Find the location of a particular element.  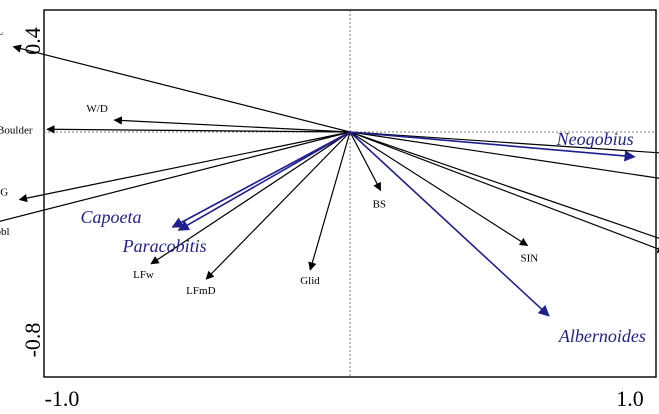

env-arrow-cobbl is located at coordinates (175, 176).